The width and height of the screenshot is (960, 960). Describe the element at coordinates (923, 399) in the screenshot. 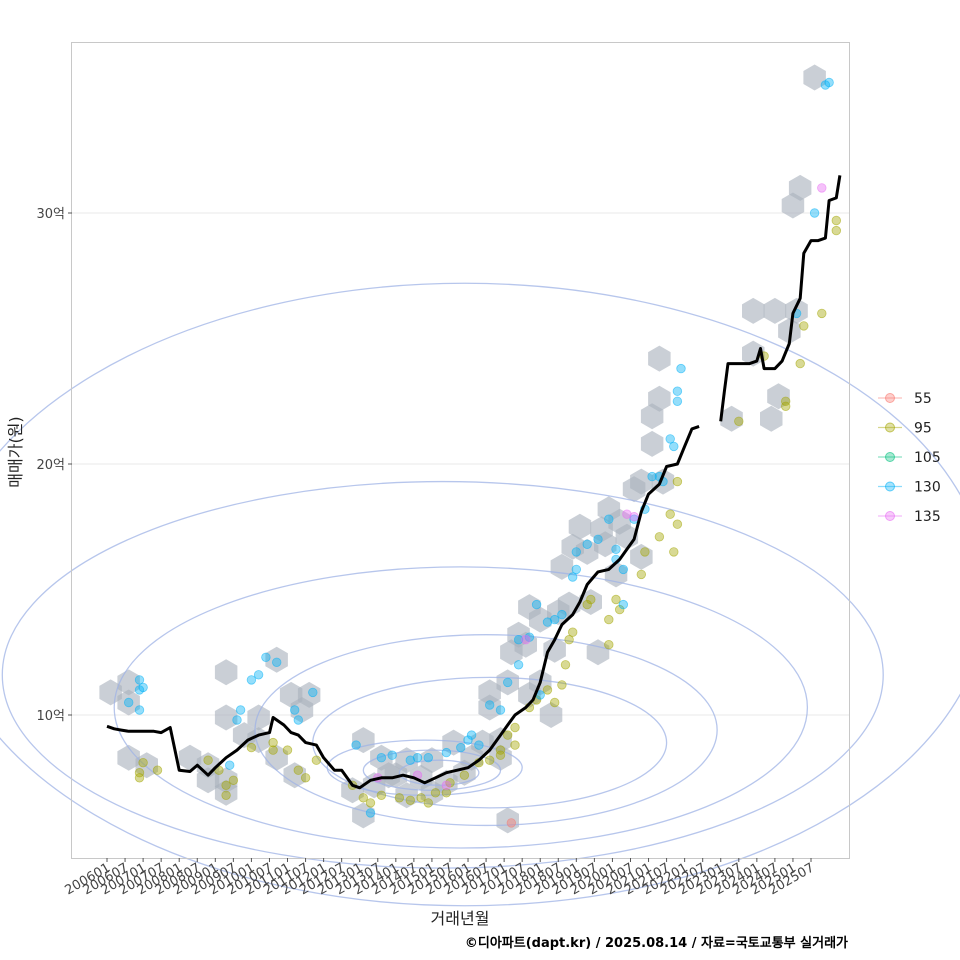

I see `legend-label: 55` at that location.